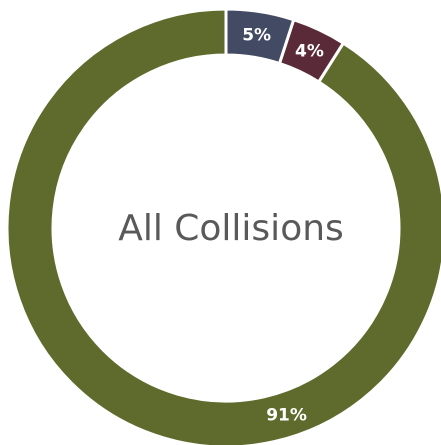  Describe the element at coordinates (256, 35) in the screenshot. I see `slice-label-5: 5%` at that location.